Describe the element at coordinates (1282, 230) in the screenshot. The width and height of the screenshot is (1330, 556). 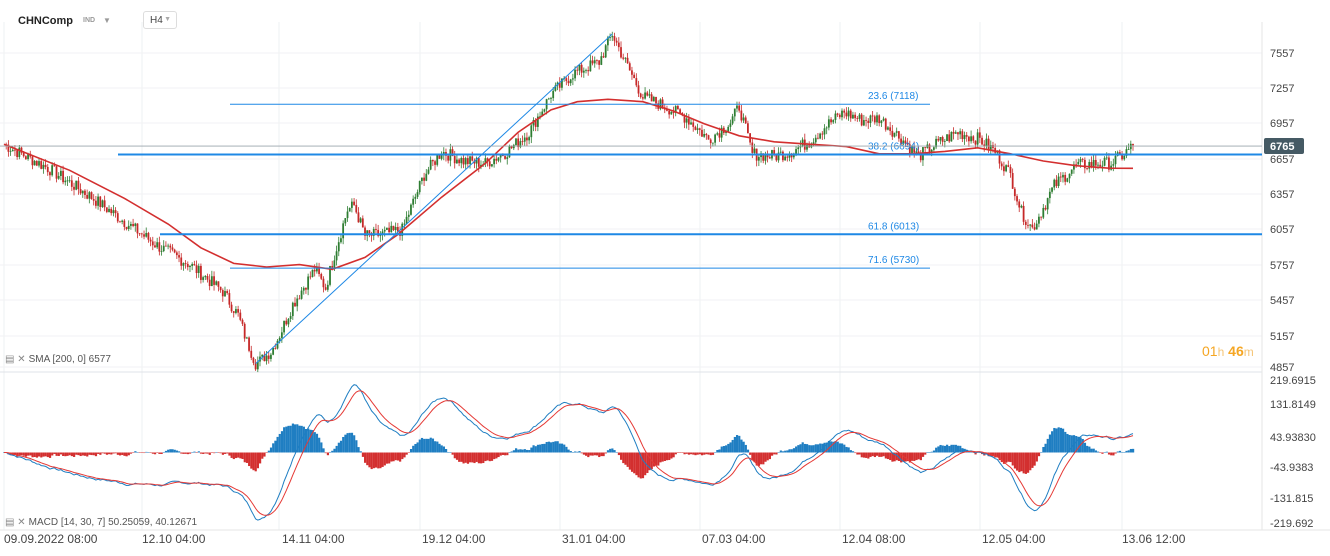
I see `price-tick-label: 6057` at that location.